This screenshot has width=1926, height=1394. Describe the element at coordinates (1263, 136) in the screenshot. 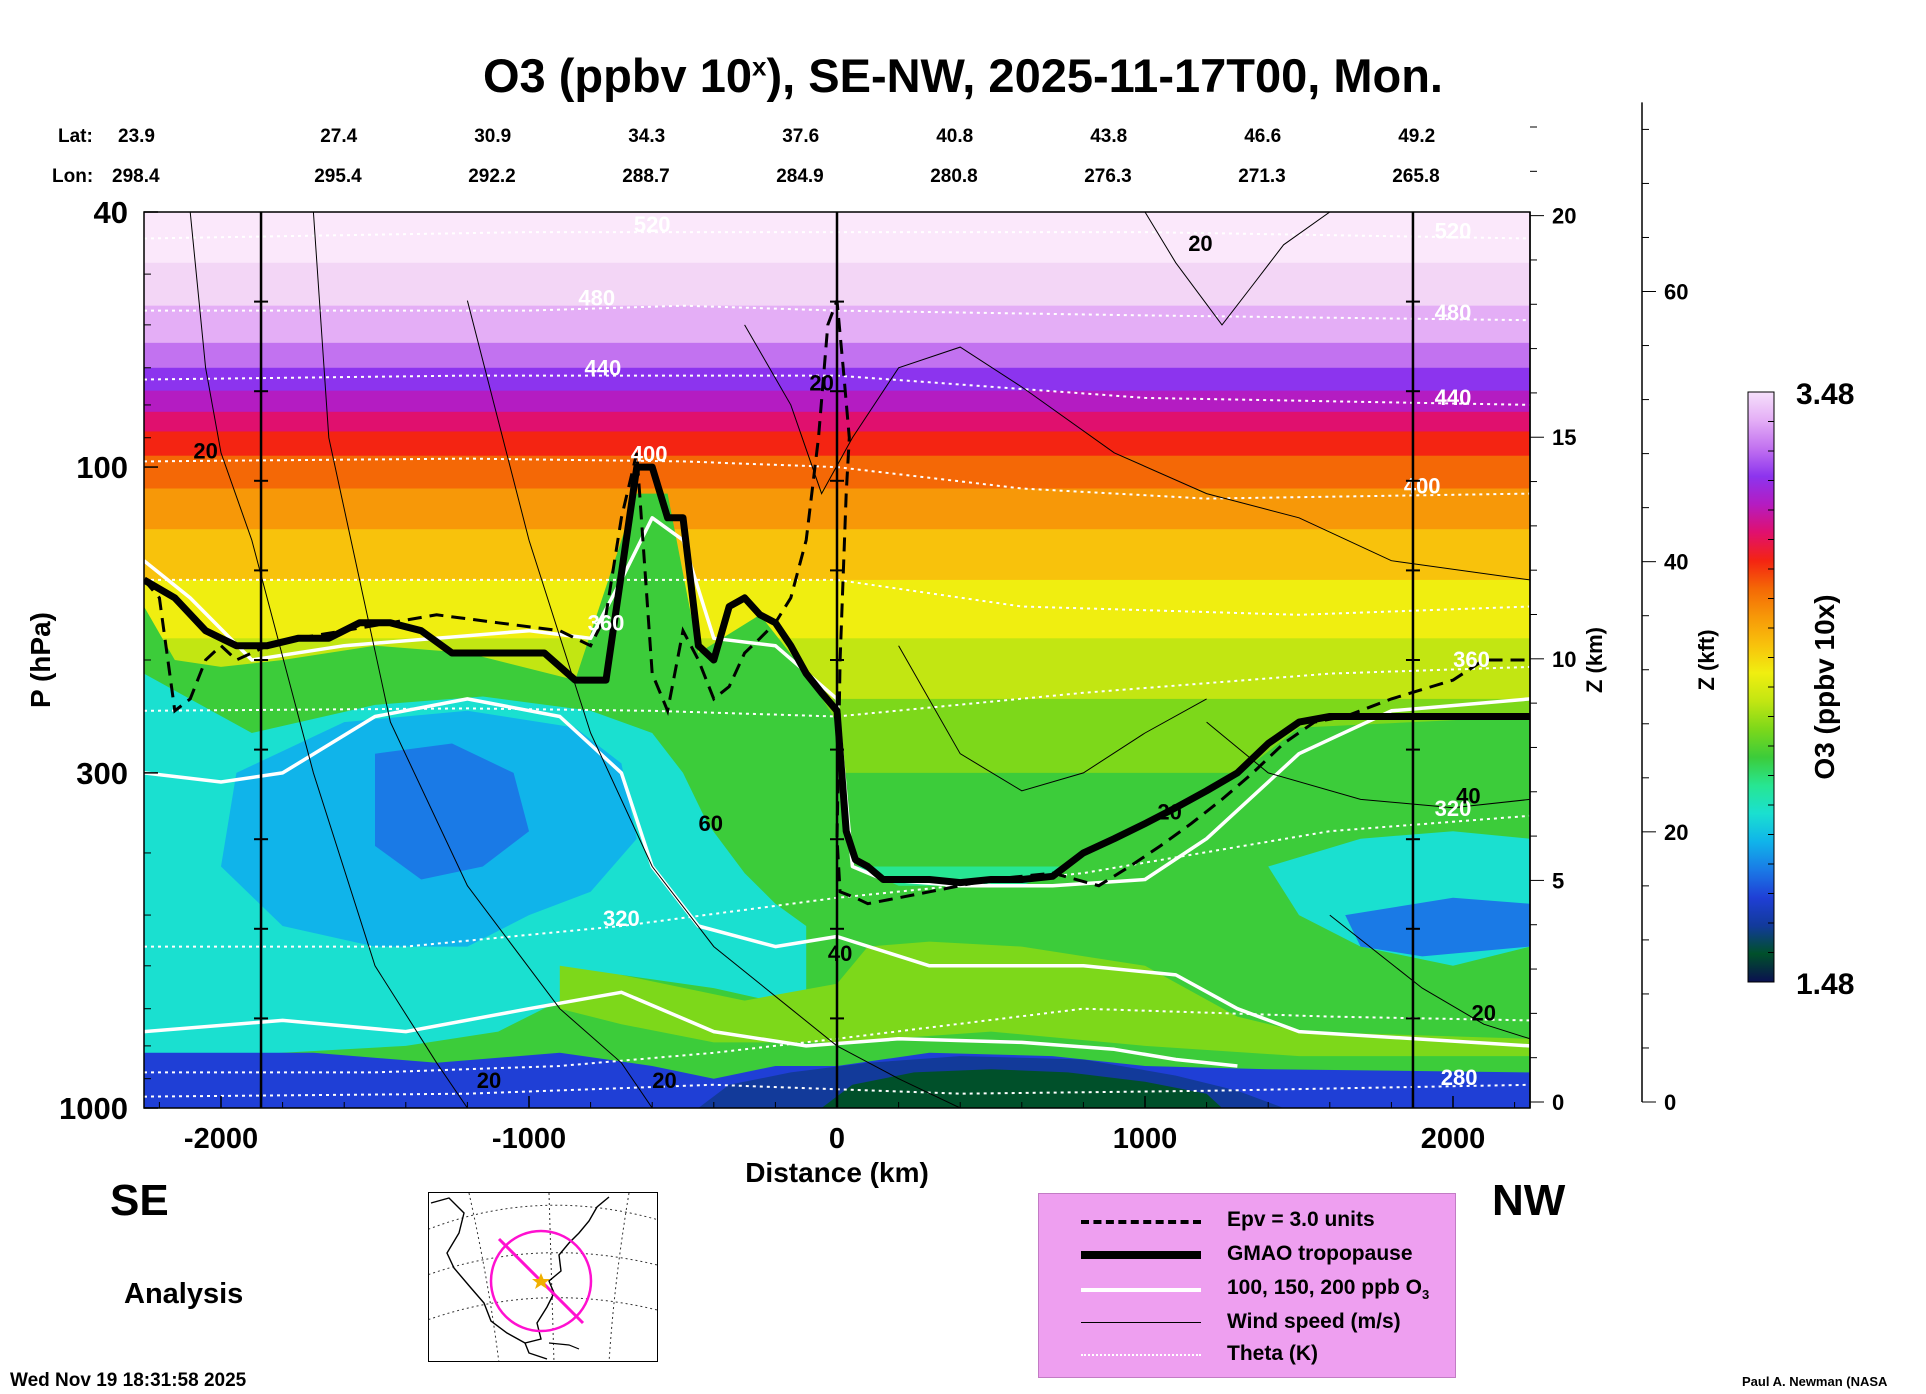

I see `latitude-value: 46.6` at that location.